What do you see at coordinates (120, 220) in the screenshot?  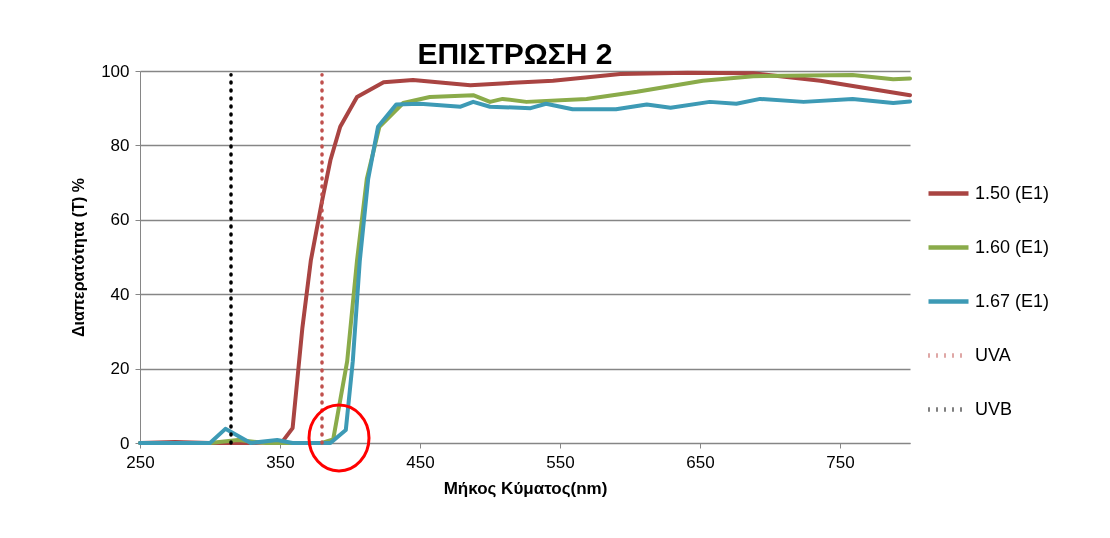 I see `y-tick-label: 60` at bounding box center [120, 220].